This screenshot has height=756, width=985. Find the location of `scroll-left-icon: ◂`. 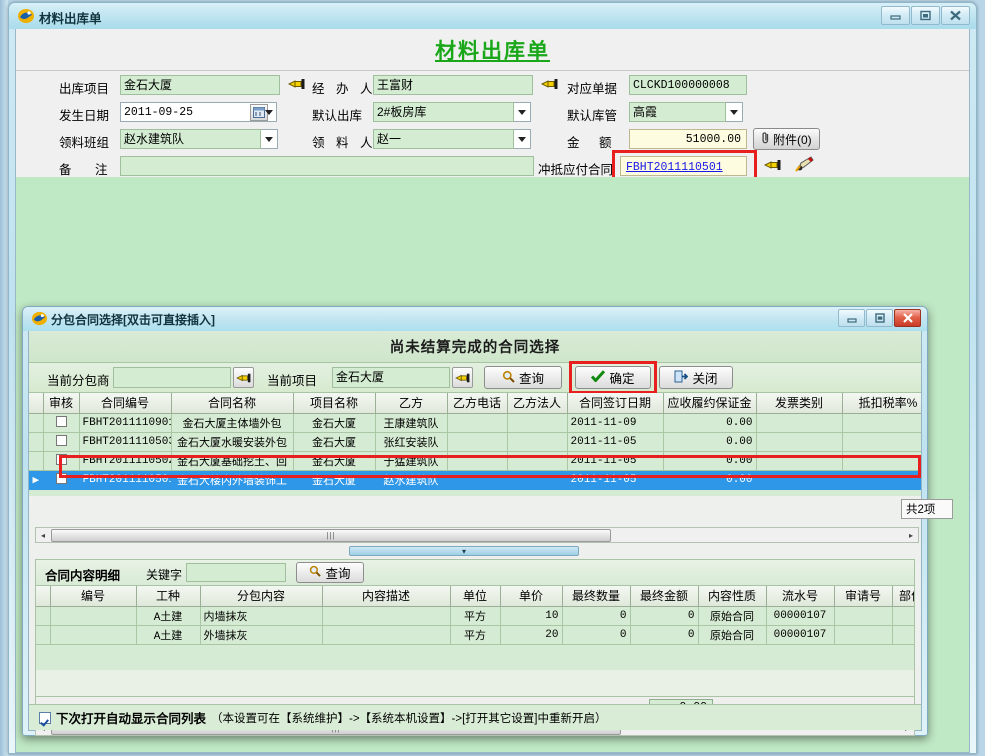

scroll-left-icon: ◂ is located at coordinates (42, 535).